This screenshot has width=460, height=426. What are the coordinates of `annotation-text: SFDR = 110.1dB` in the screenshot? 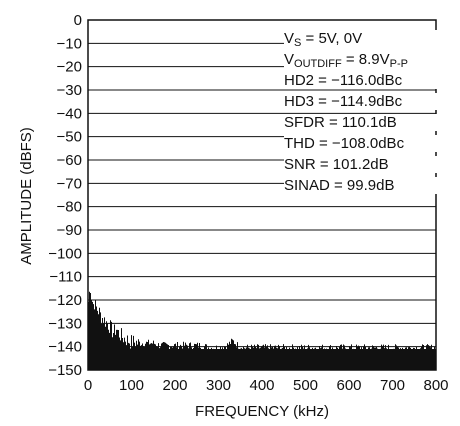 It's located at (340, 122).